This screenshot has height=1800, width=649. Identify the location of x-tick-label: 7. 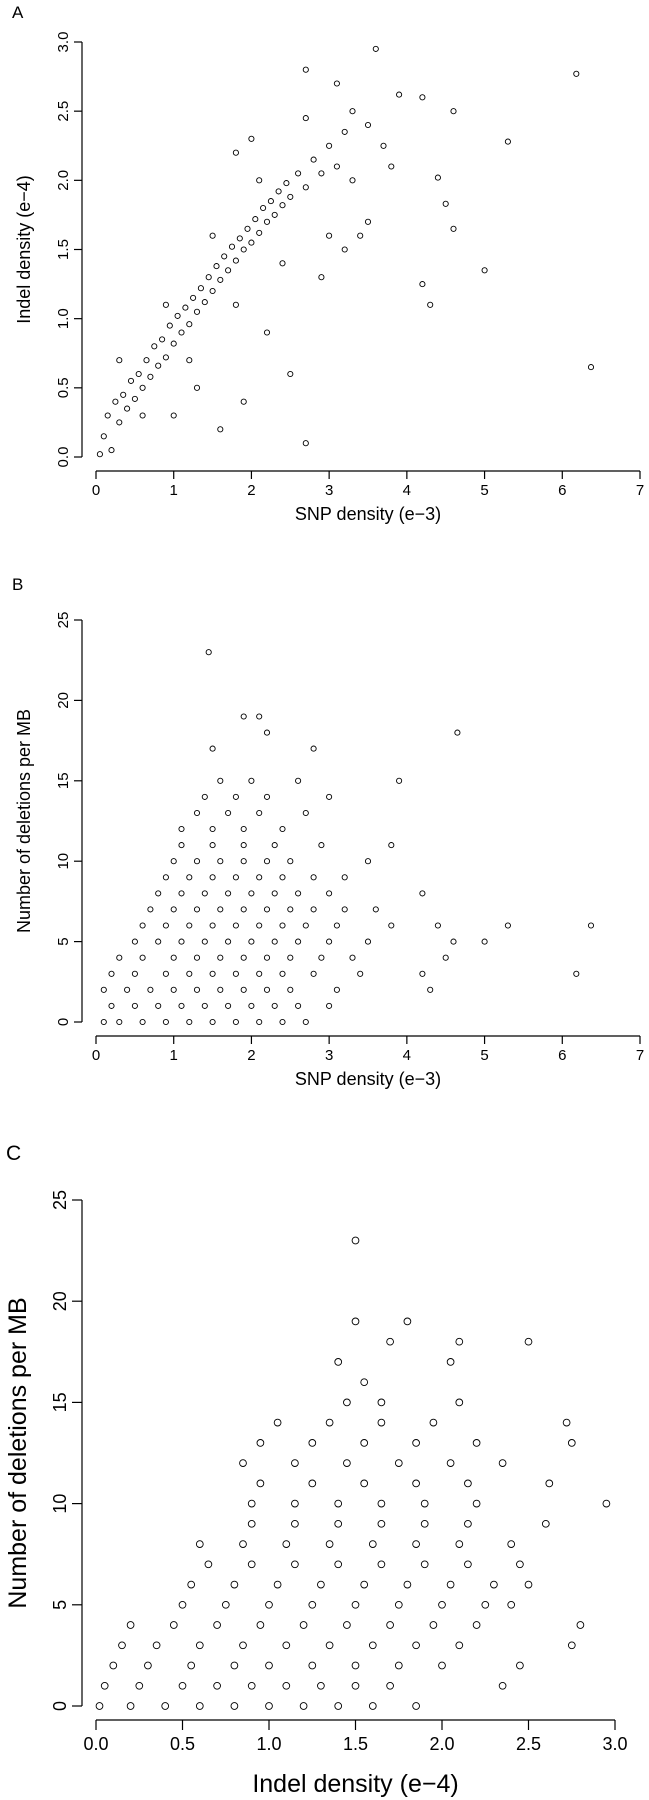
(640, 1055).